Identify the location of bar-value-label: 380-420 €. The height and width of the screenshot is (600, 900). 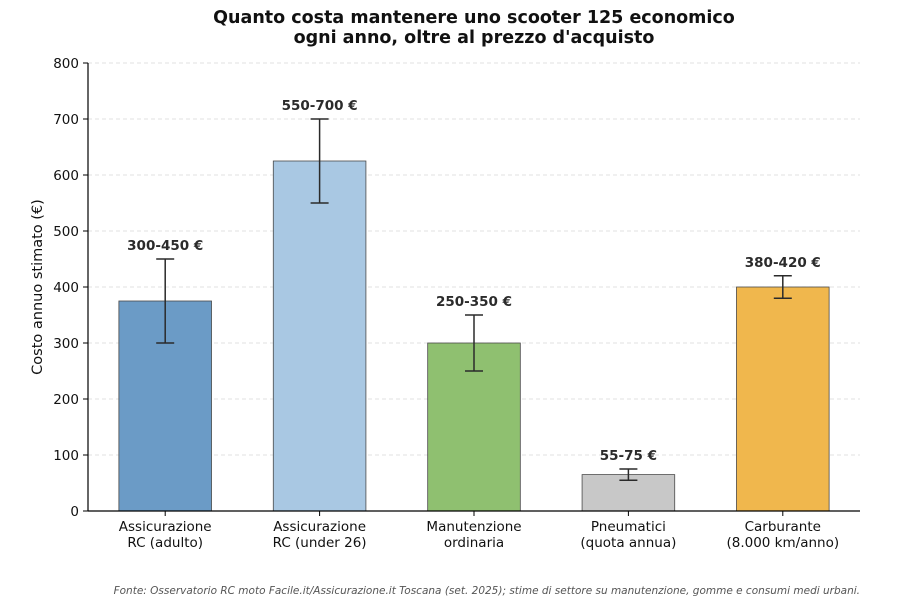
(783, 263).